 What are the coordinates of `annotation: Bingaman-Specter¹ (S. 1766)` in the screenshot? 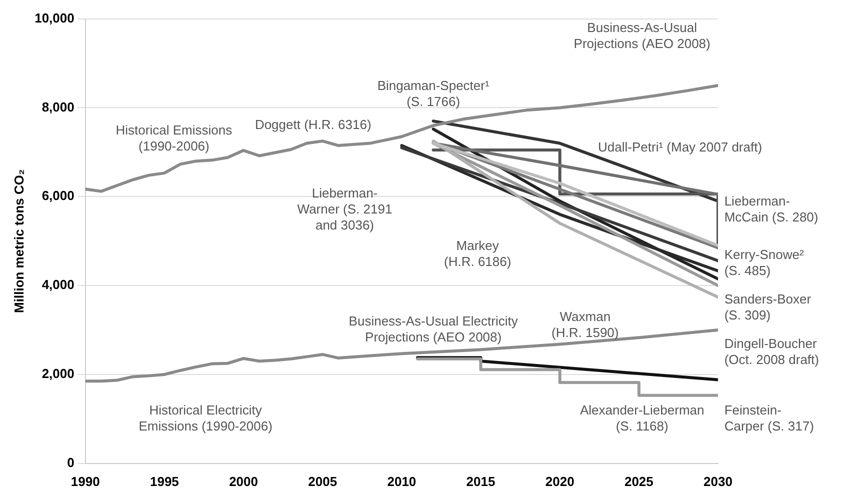 It's located at (433, 93).